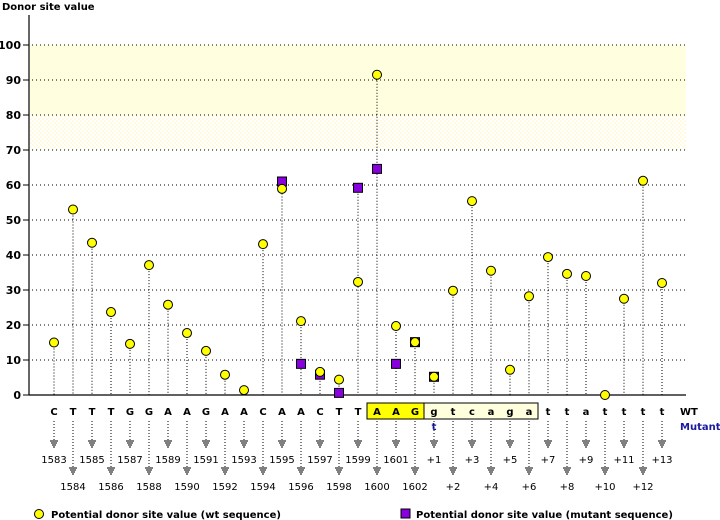 The height and width of the screenshot is (520, 720). What do you see at coordinates (433, 412) in the screenshot?
I see `wt-base: g` at bounding box center [433, 412].